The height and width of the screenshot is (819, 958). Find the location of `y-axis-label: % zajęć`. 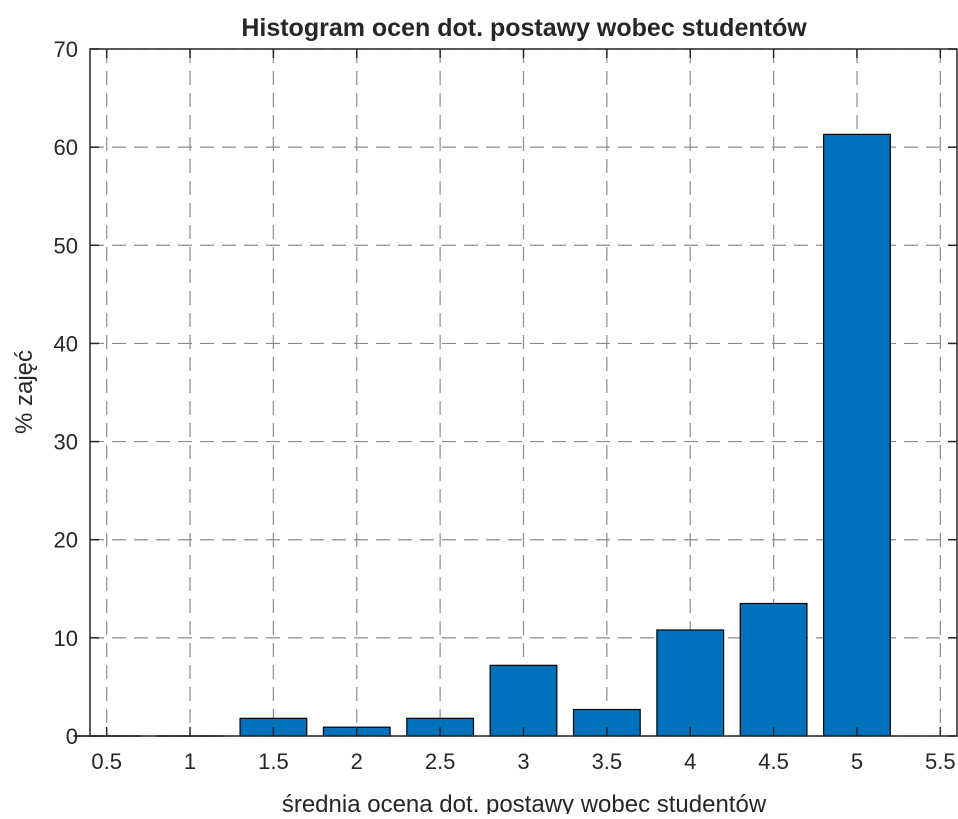

y-axis-label: % zajęć is located at coordinates (24, 392).